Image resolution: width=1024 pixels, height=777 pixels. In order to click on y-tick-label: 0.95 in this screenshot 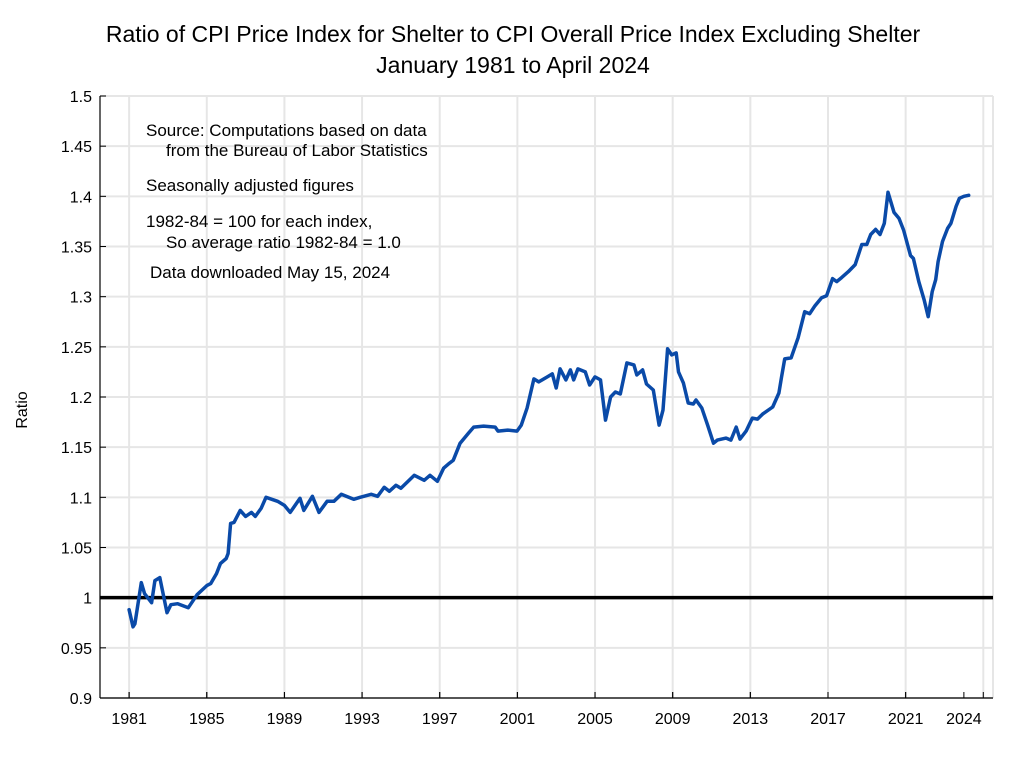, I will do `click(76, 649)`.